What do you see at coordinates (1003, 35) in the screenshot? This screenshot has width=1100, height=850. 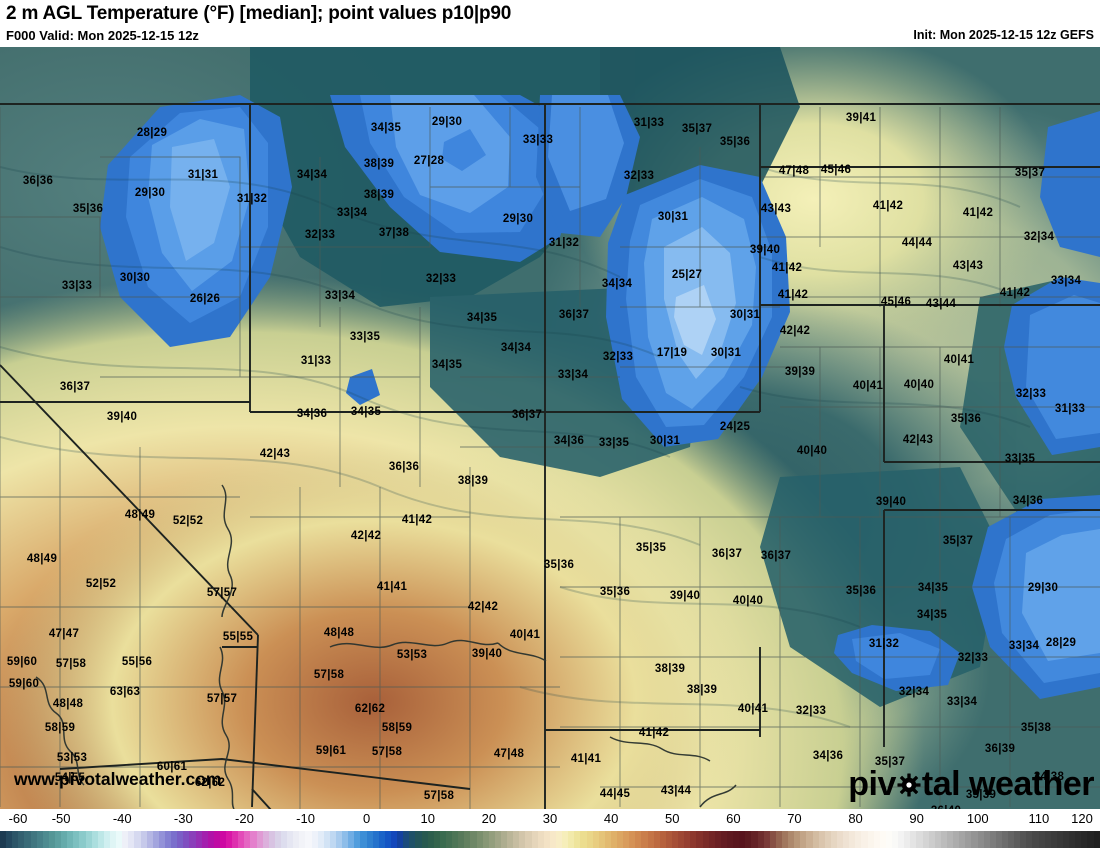 I see `init-time-label: Init: Mon 2025-12-15 12z GEFS` at bounding box center [1003, 35].